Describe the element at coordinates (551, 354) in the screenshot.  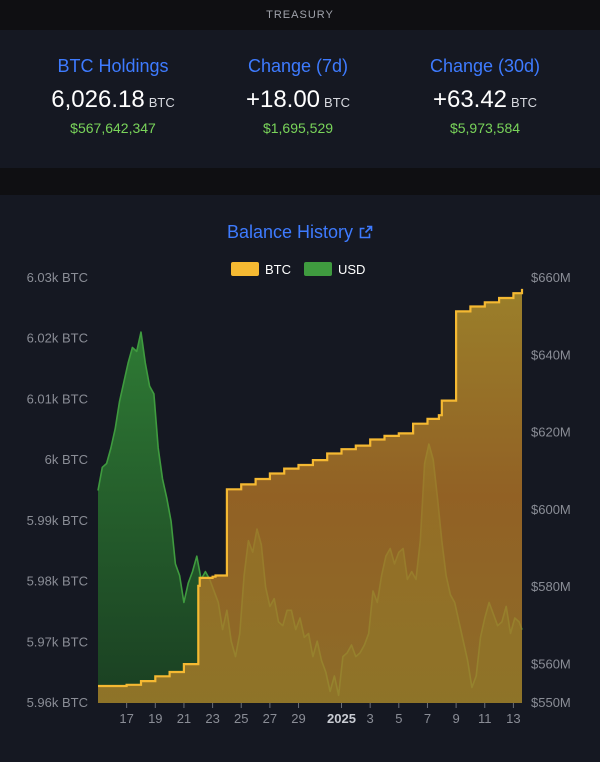
I see `y-right-tick-label: $640M` at that location.